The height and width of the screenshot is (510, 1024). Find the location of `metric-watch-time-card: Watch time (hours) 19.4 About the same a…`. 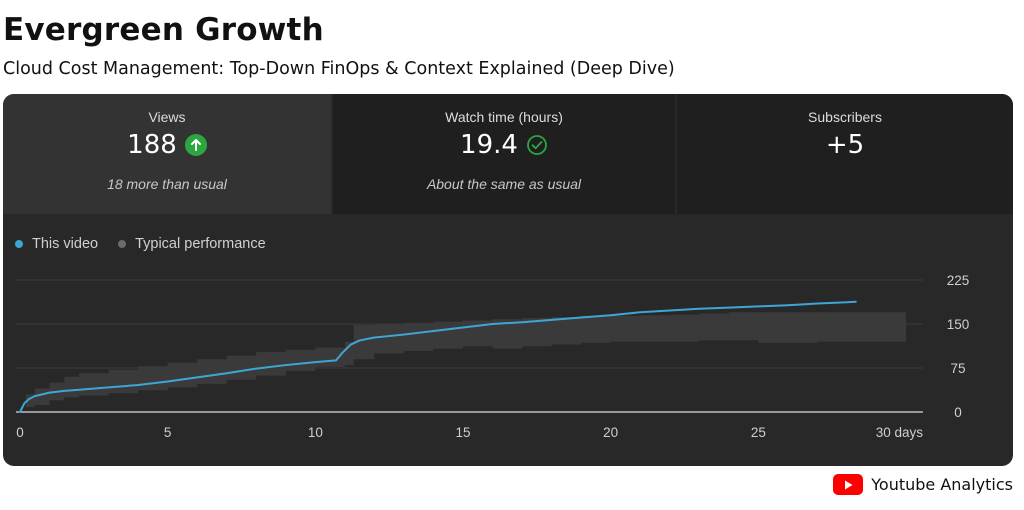

metric-watch-time-card: Watch time (hours) 19.4 About the same a… is located at coordinates (503, 154).